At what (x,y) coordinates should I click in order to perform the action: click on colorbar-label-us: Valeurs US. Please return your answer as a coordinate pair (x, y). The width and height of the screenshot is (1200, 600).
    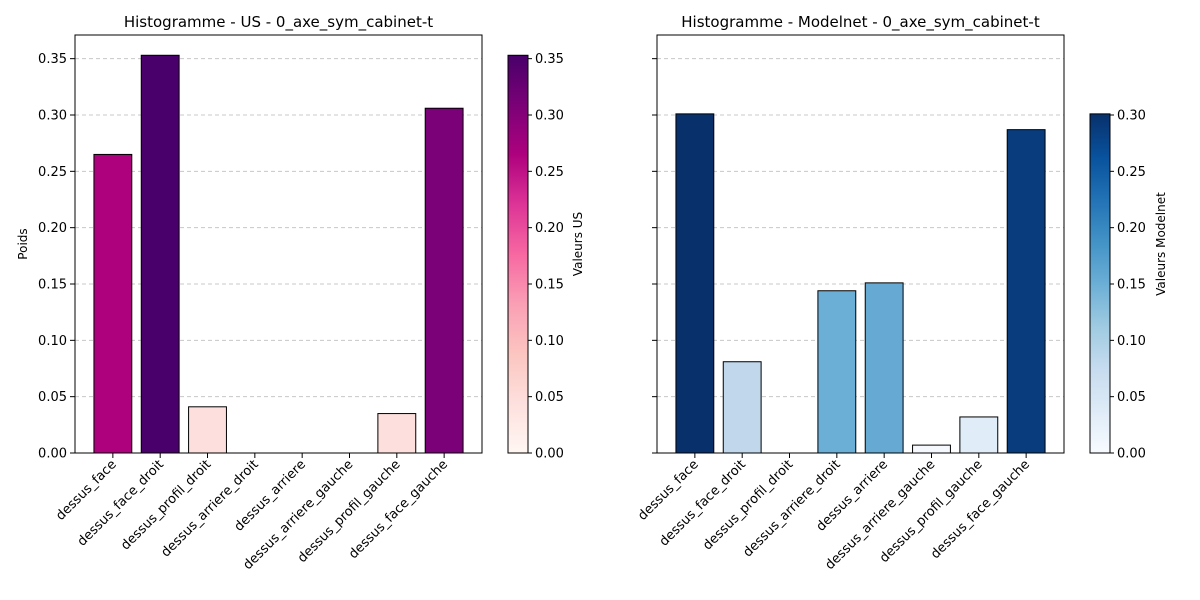
    Looking at the image, I should click on (578, 244).